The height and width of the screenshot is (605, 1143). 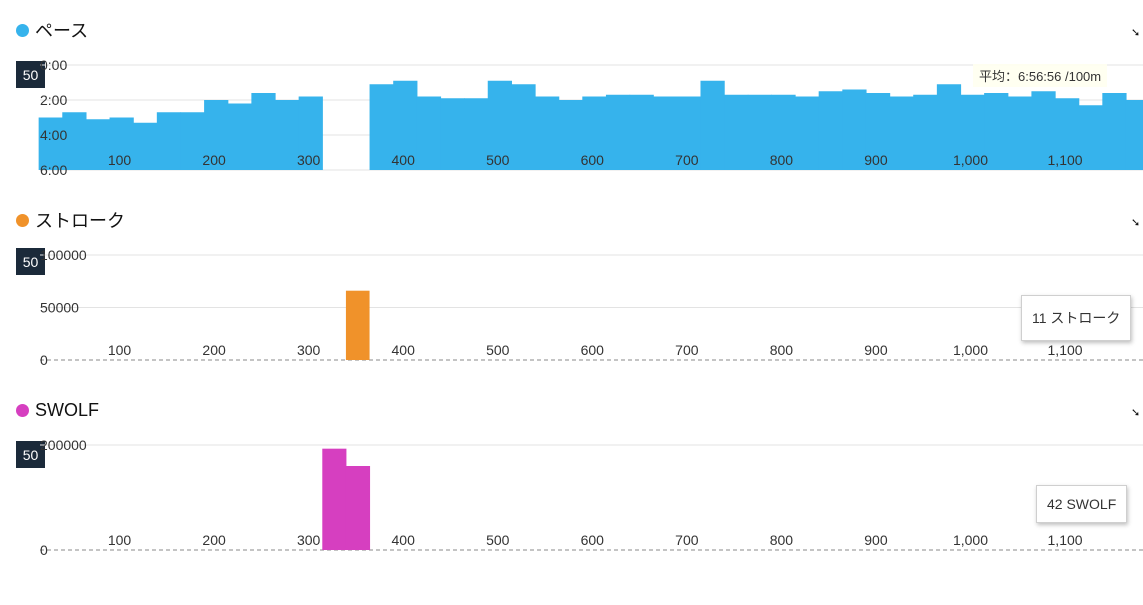 I want to click on pace-x-tick-label: 900, so click(x=876, y=160).